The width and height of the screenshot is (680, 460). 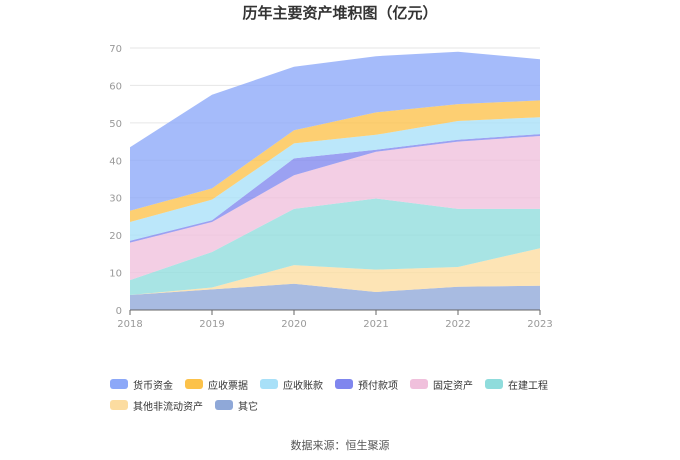 What do you see at coordinates (248, 407) in the screenshot?
I see `legend-label: 其它` at bounding box center [248, 407].